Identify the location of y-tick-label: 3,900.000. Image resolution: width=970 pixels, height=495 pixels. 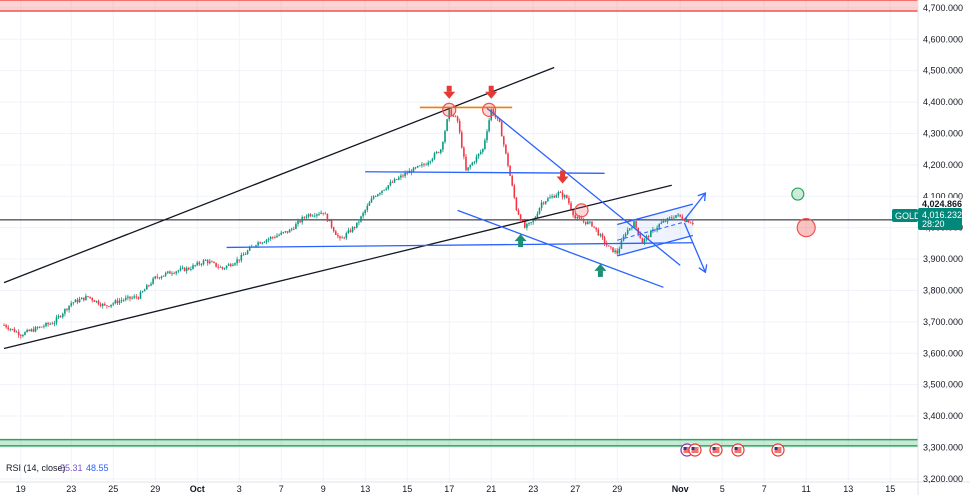
(943, 259).